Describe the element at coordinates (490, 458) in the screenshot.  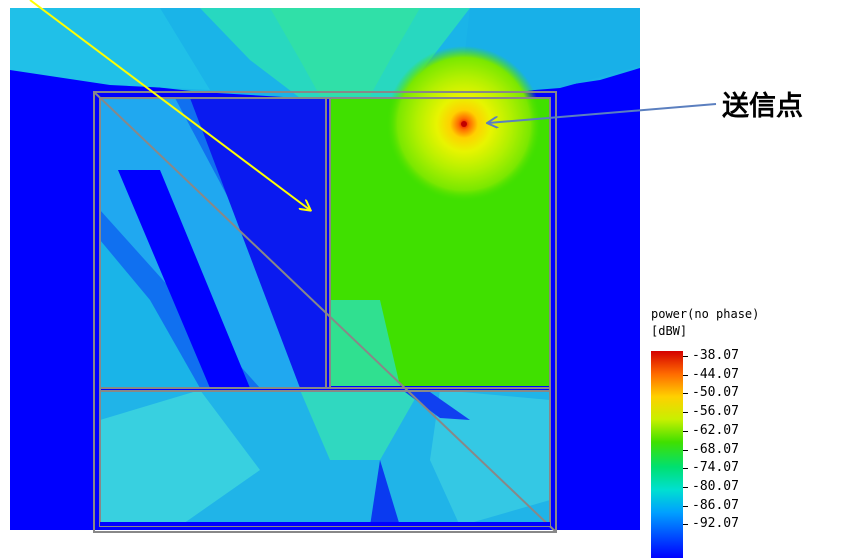
I see `bottom-room-light-right` at that location.